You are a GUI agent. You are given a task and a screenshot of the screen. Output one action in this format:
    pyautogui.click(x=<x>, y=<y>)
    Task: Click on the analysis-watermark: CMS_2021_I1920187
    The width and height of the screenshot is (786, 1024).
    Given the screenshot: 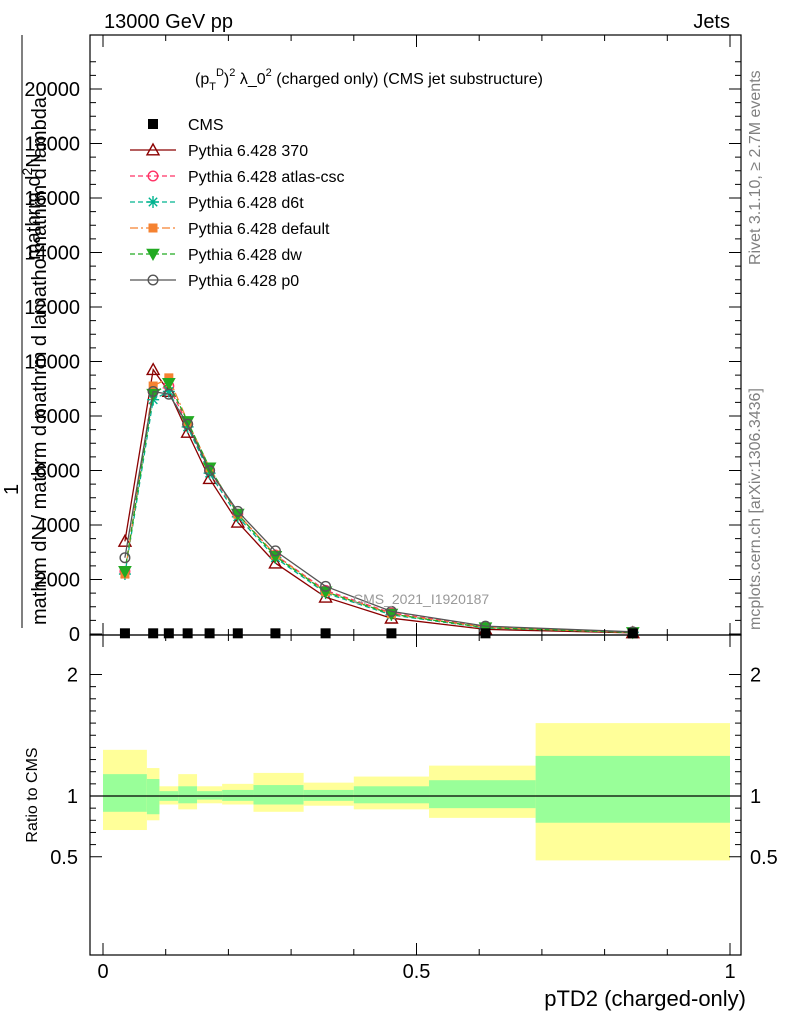 What is the action you would take?
    pyautogui.click(x=421, y=599)
    